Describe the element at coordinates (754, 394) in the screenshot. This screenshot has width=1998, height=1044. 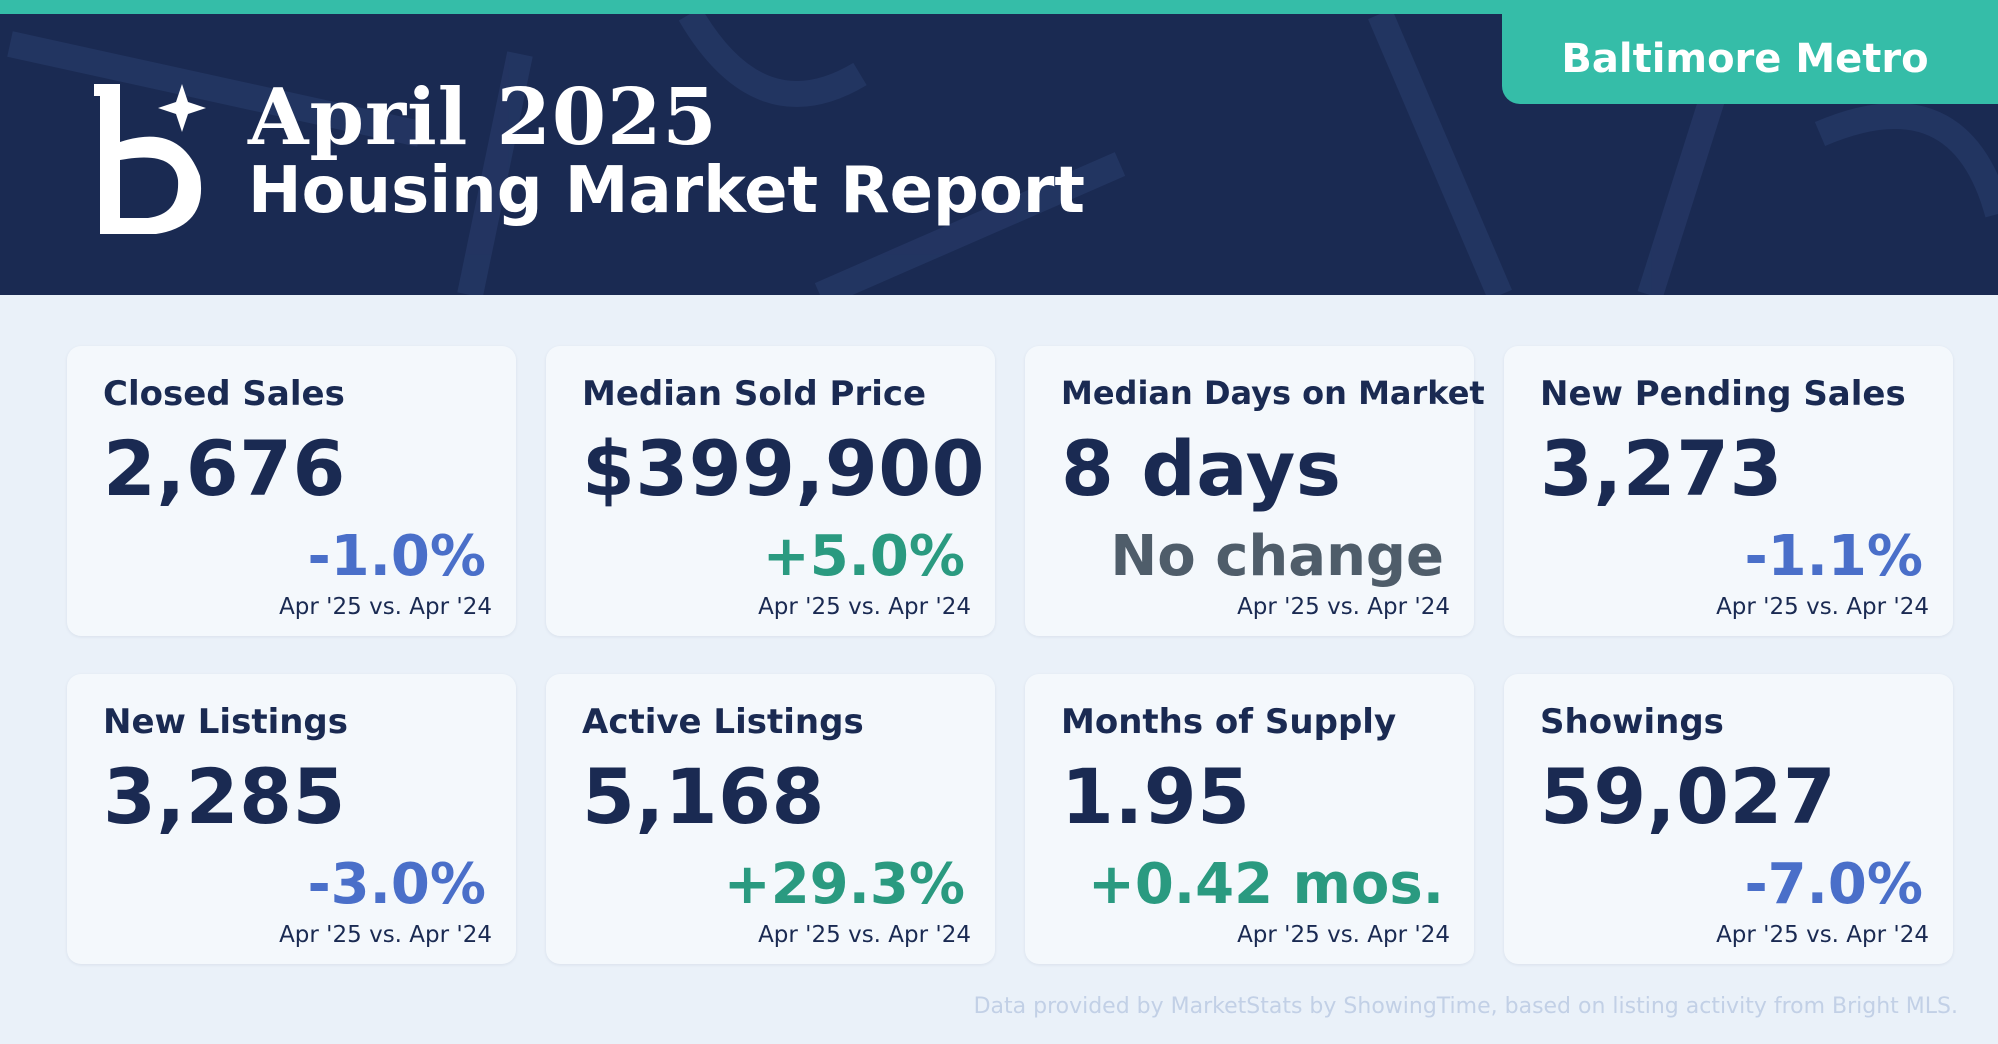
I see `metric-label: Median Sold Price` at that location.